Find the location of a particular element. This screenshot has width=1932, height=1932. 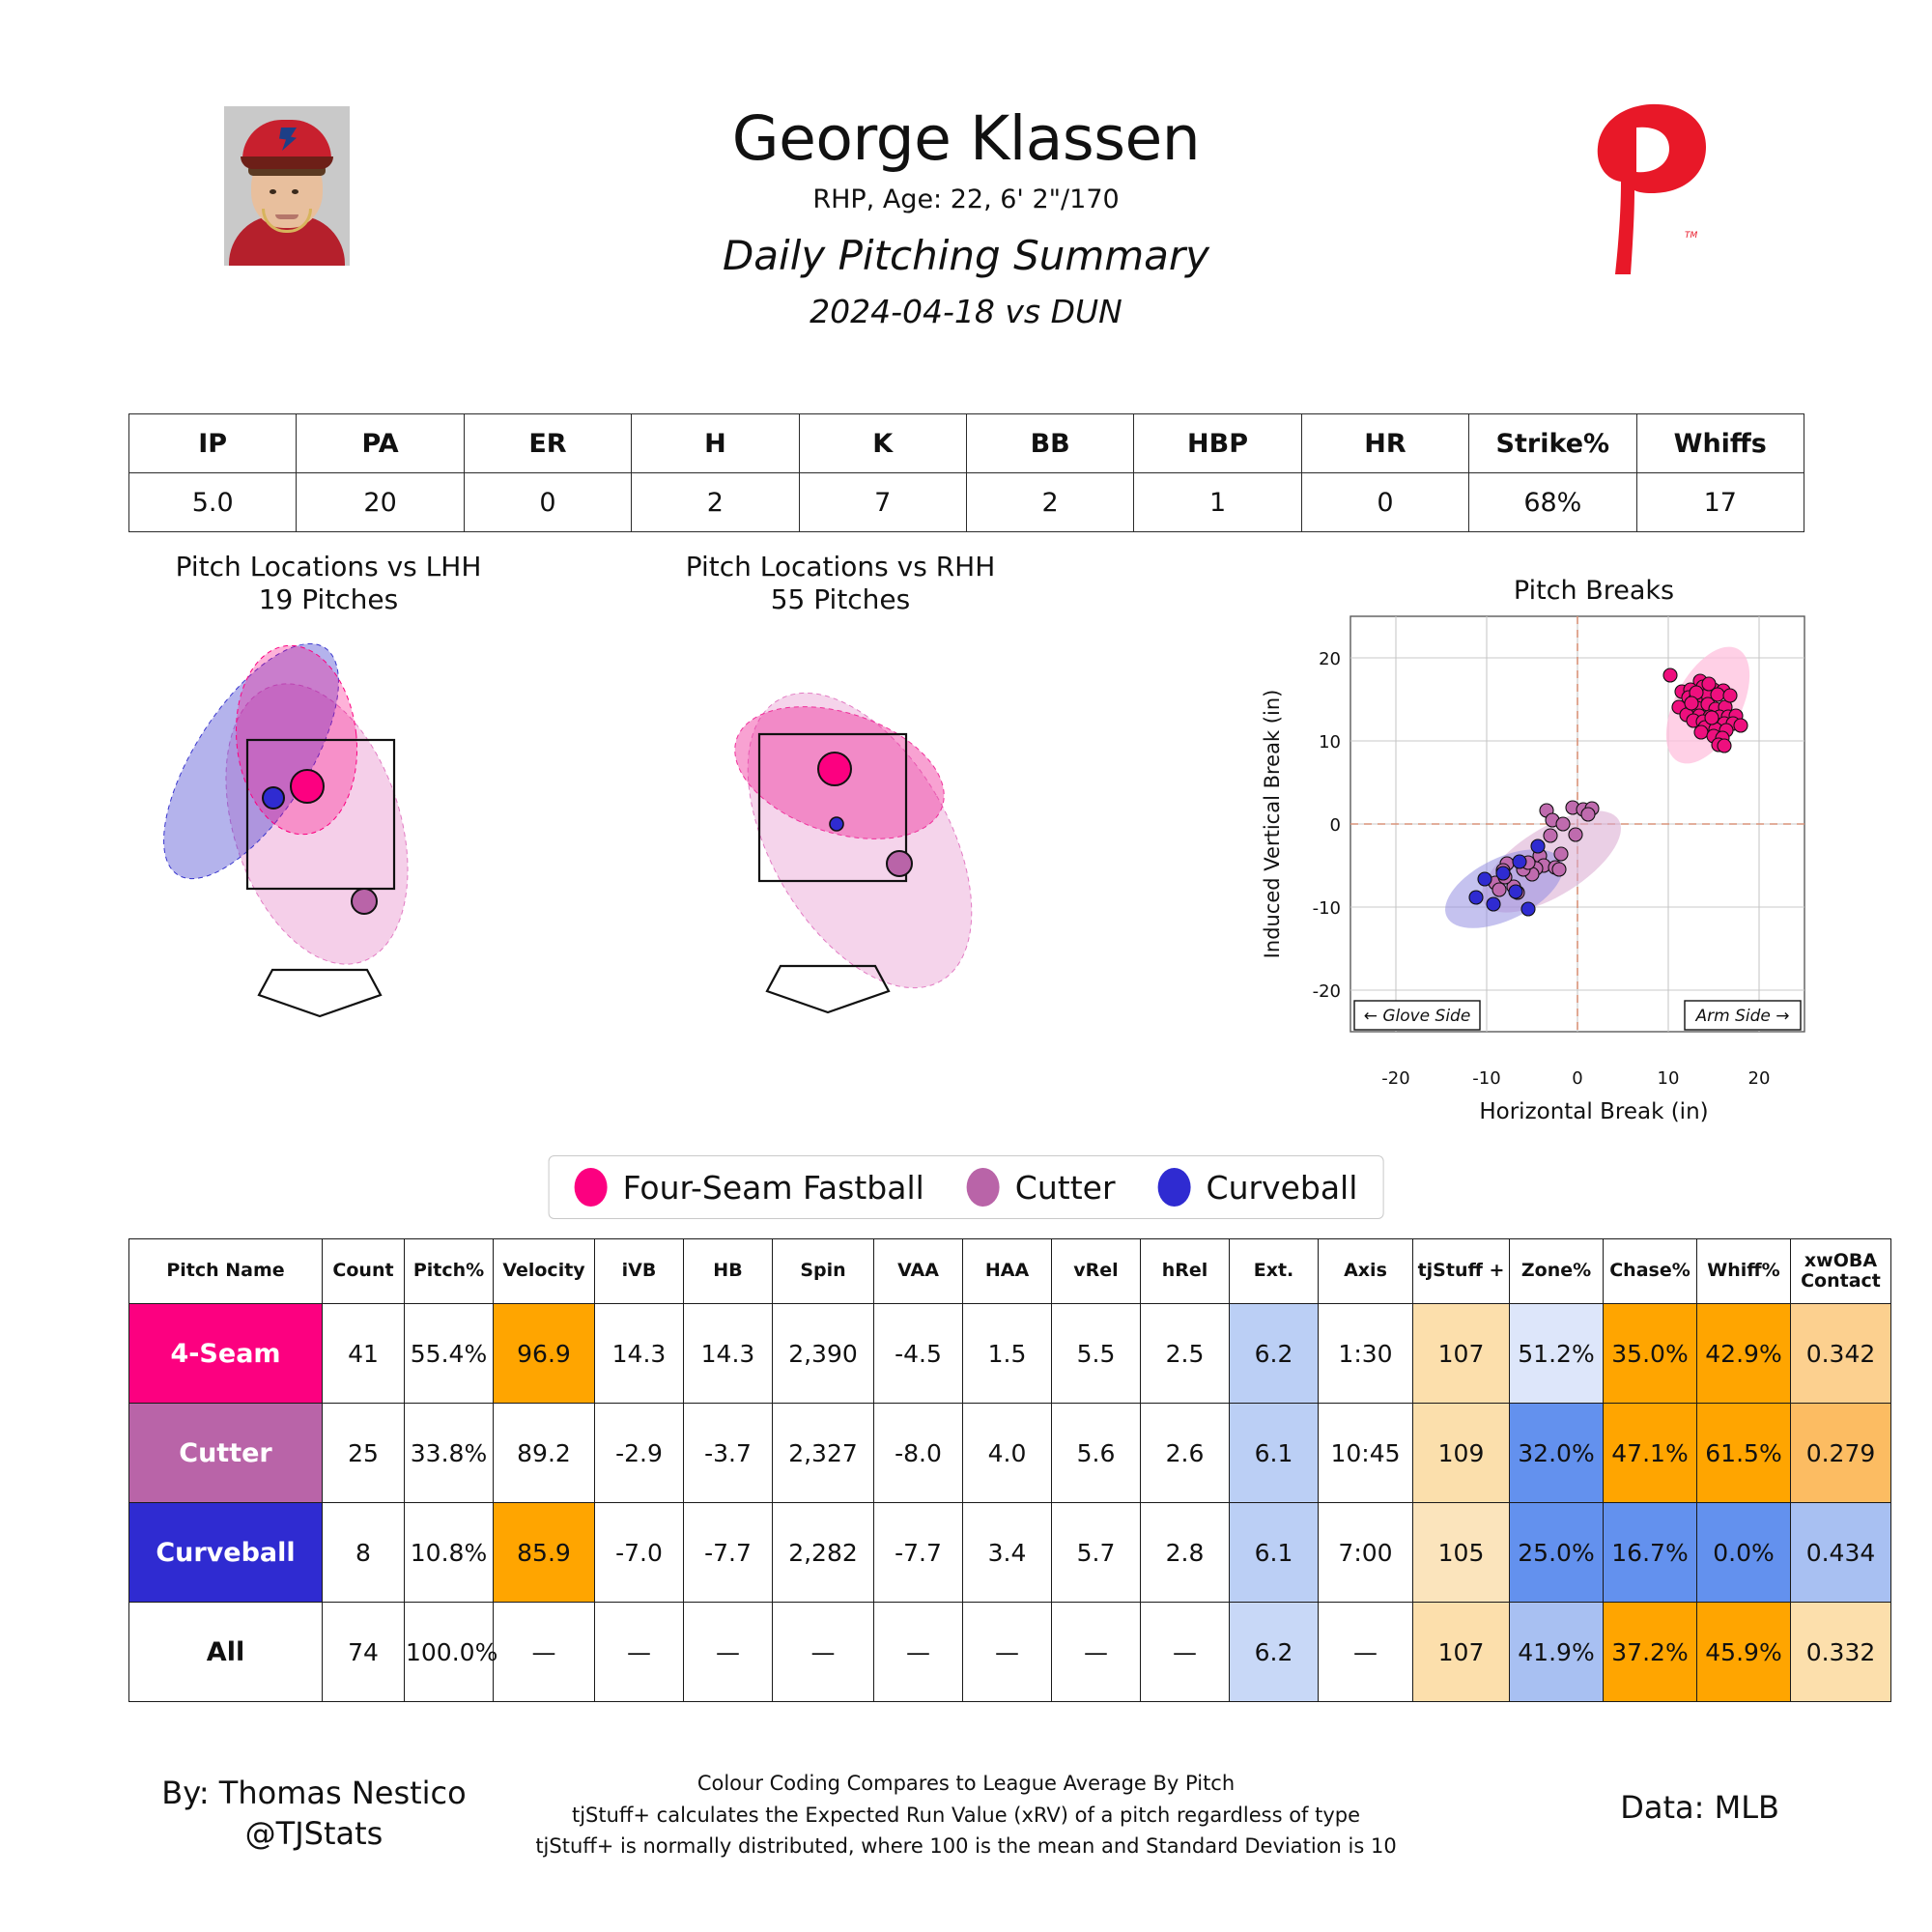

cell-count: 41 is located at coordinates (363, 1353).